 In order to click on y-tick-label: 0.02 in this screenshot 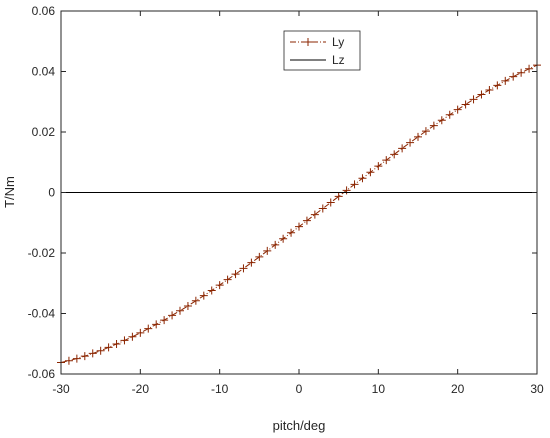, I will do `click(44, 132)`.